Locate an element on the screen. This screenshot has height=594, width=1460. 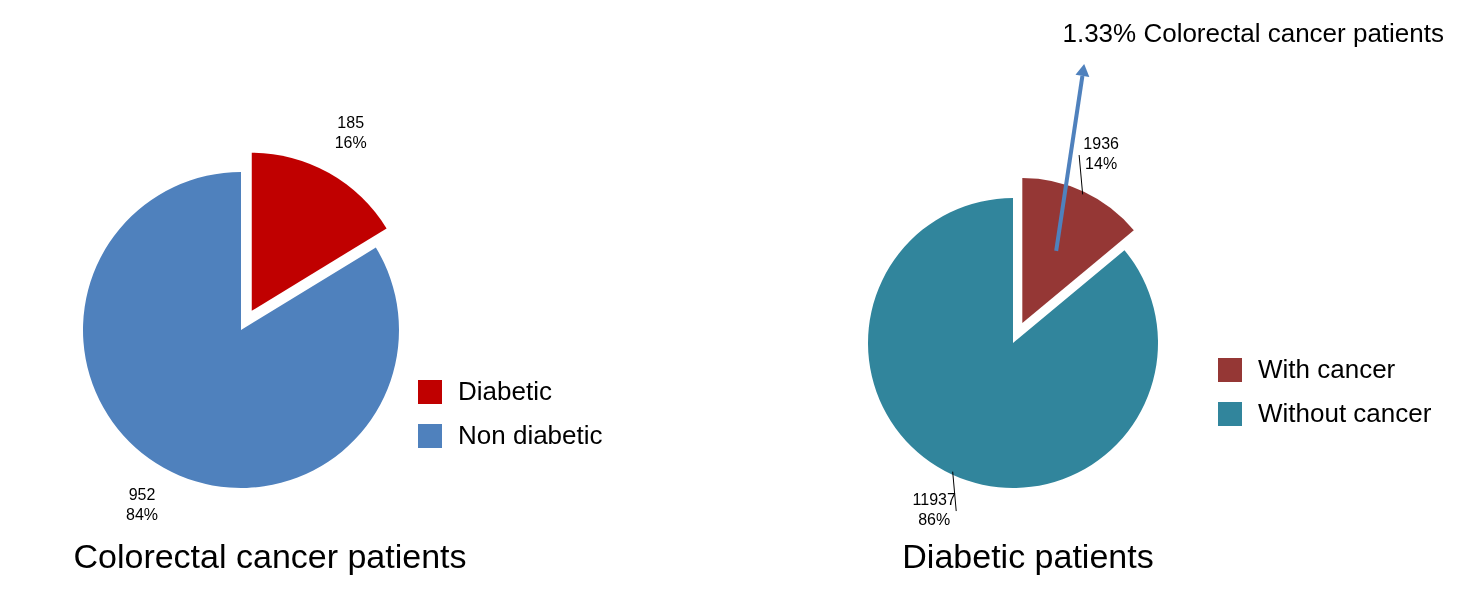
data-label: 1936 14% is located at coordinates (1101, 154).